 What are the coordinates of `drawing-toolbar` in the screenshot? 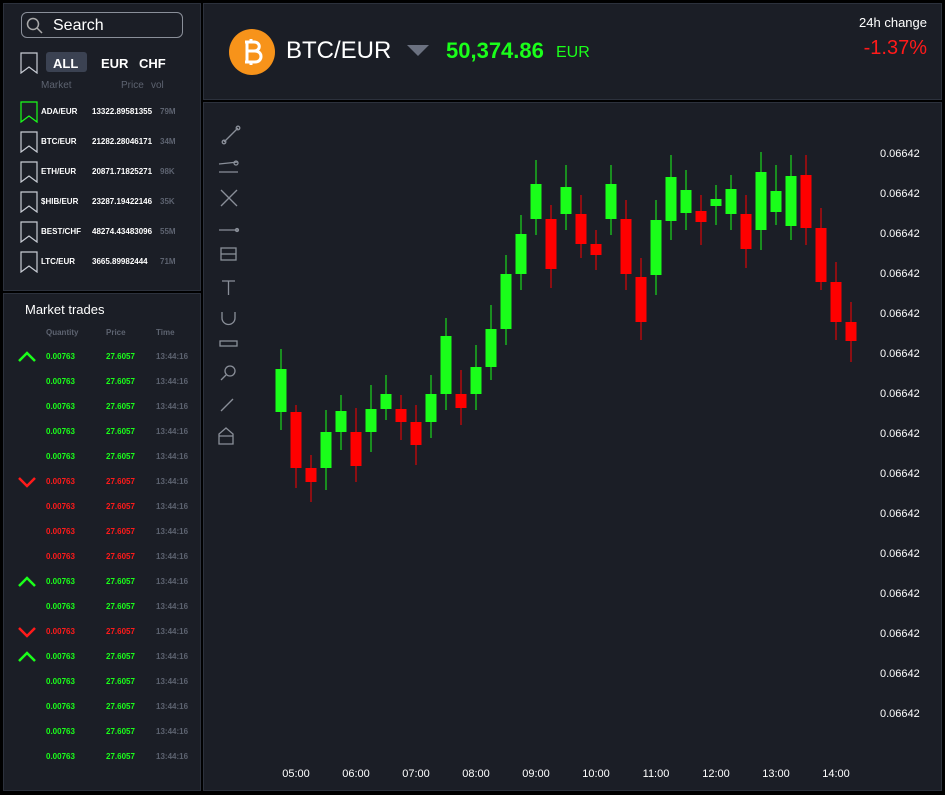 It's located at (229, 285).